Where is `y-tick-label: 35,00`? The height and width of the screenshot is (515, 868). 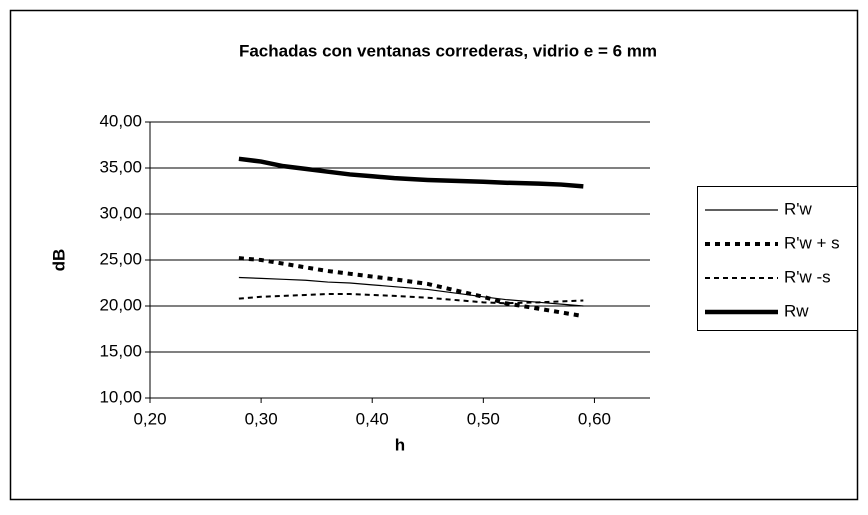
y-tick-label: 35,00 is located at coordinates (120, 166).